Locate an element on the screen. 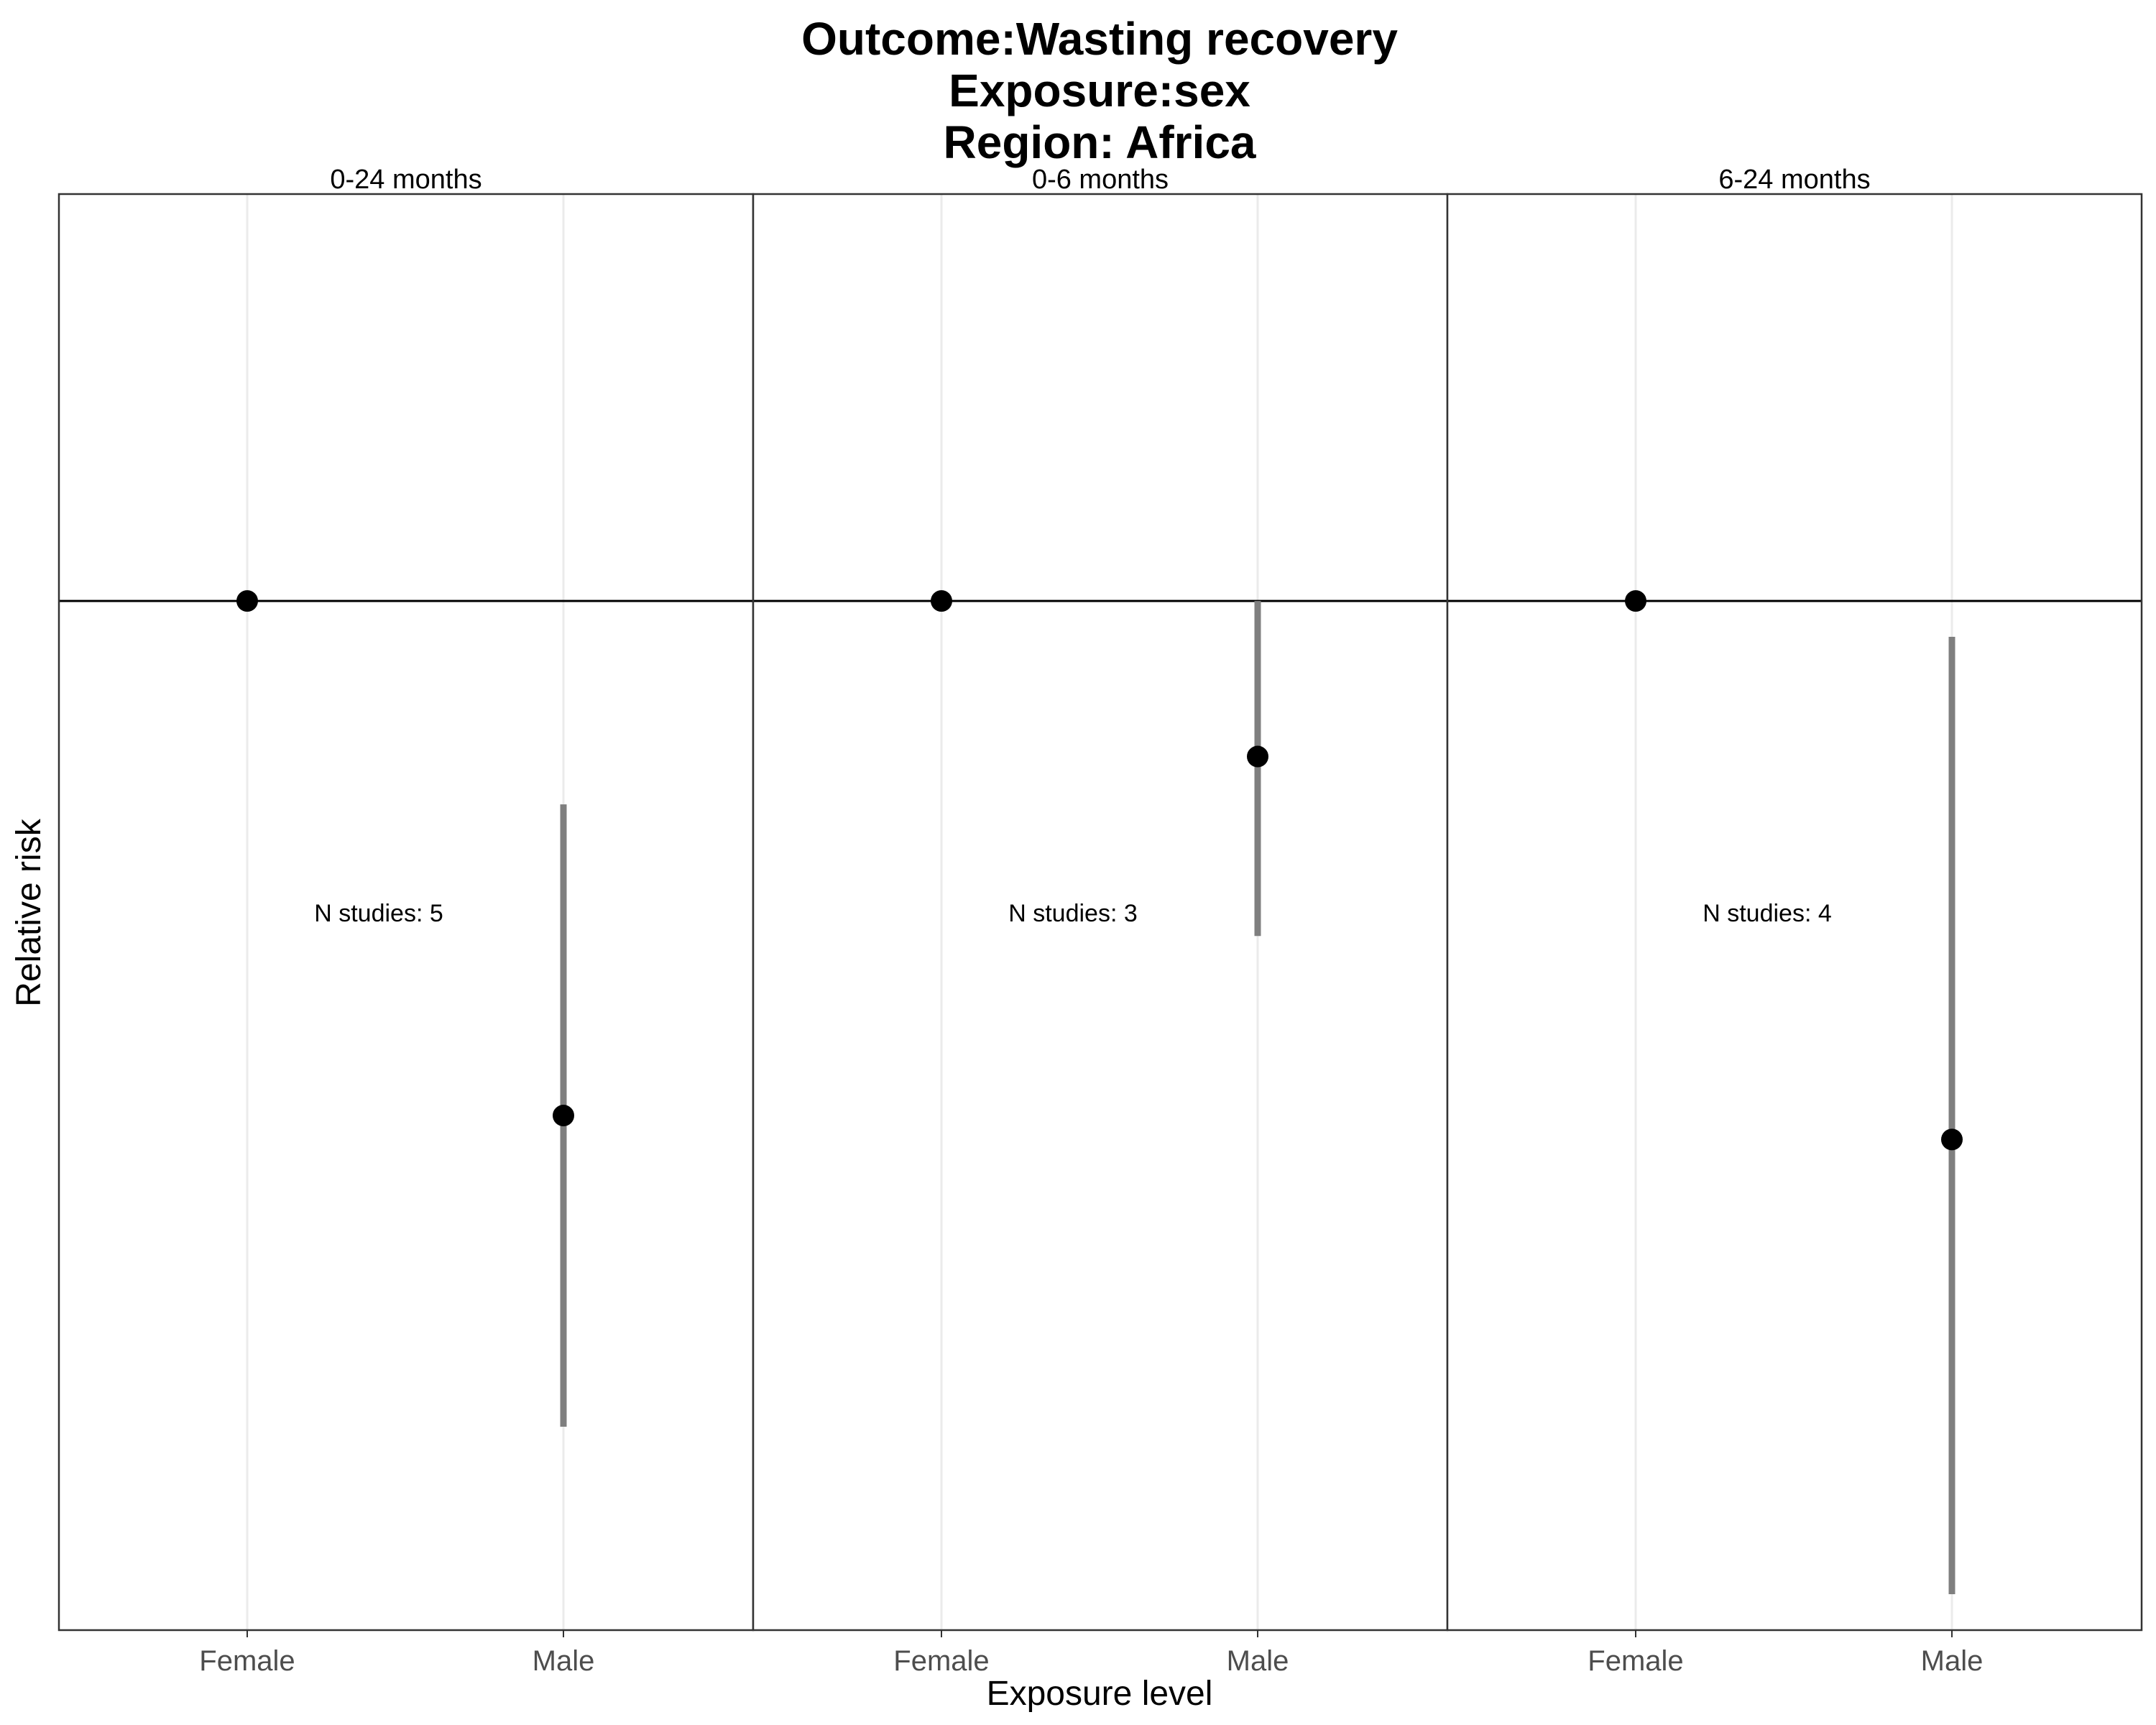 The width and height of the screenshot is (2156, 1725). facet-strip-label: 6-24 months is located at coordinates (1794, 180).